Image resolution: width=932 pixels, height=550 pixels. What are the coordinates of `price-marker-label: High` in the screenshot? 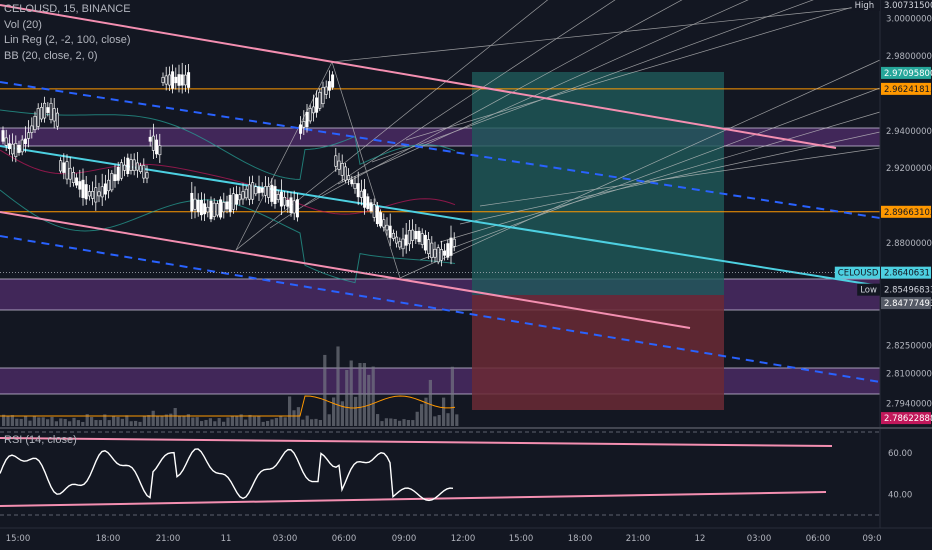 It's located at (865, 6).